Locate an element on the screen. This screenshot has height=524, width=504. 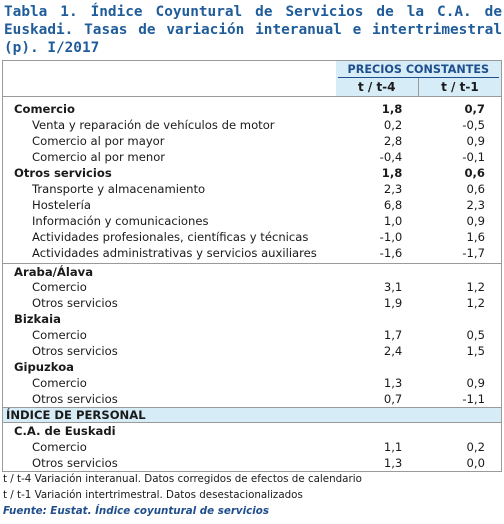
cell-interannual: 2,3 is located at coordinates (393, 189).